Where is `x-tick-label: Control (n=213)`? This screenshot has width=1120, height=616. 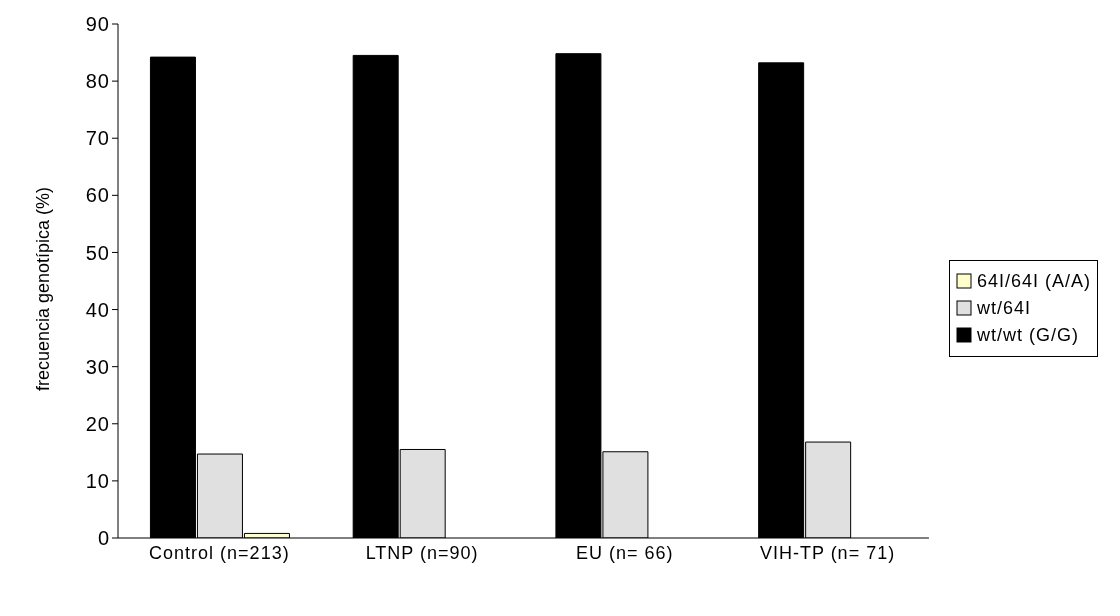 x-tick-label: Control (n=213) is located at coordinates (219, 552).